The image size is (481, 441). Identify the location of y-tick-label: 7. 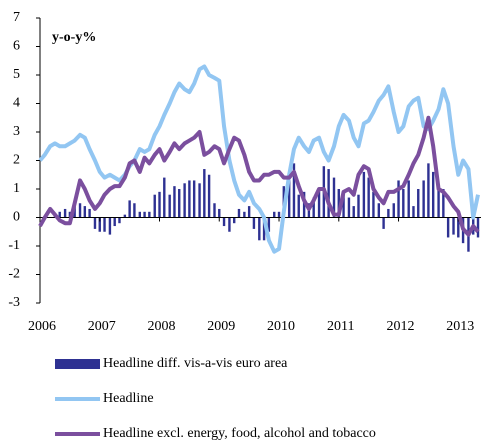
(16, 17).